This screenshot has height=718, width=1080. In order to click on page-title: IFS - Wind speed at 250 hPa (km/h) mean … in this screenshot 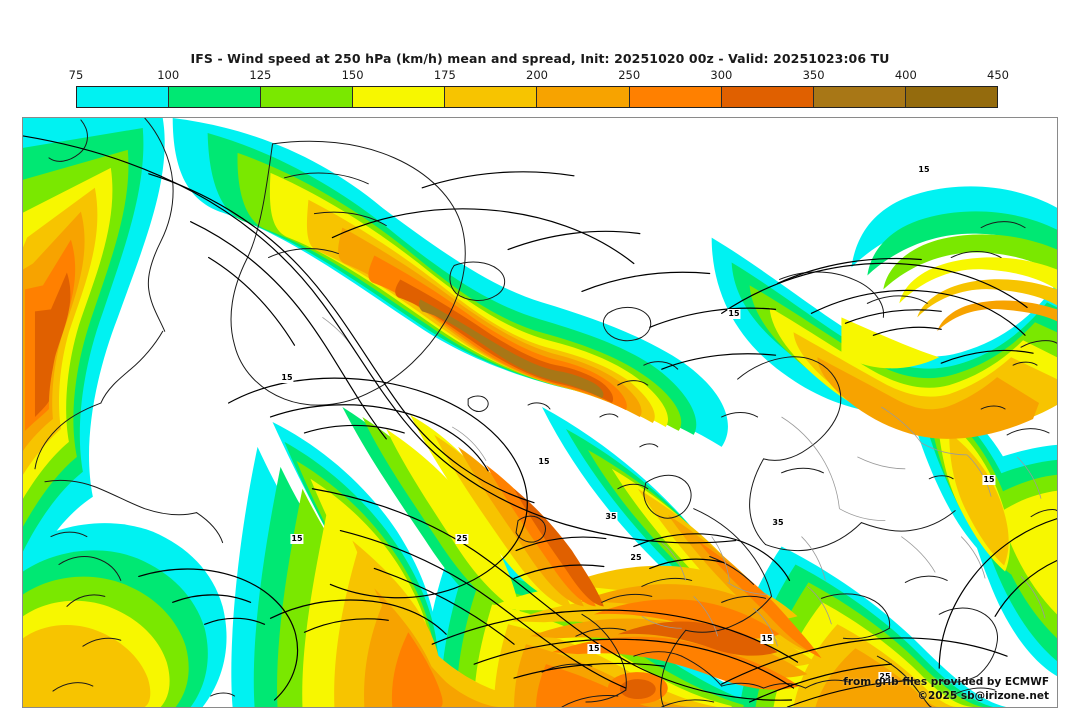, I will do `click(540, 58)`.